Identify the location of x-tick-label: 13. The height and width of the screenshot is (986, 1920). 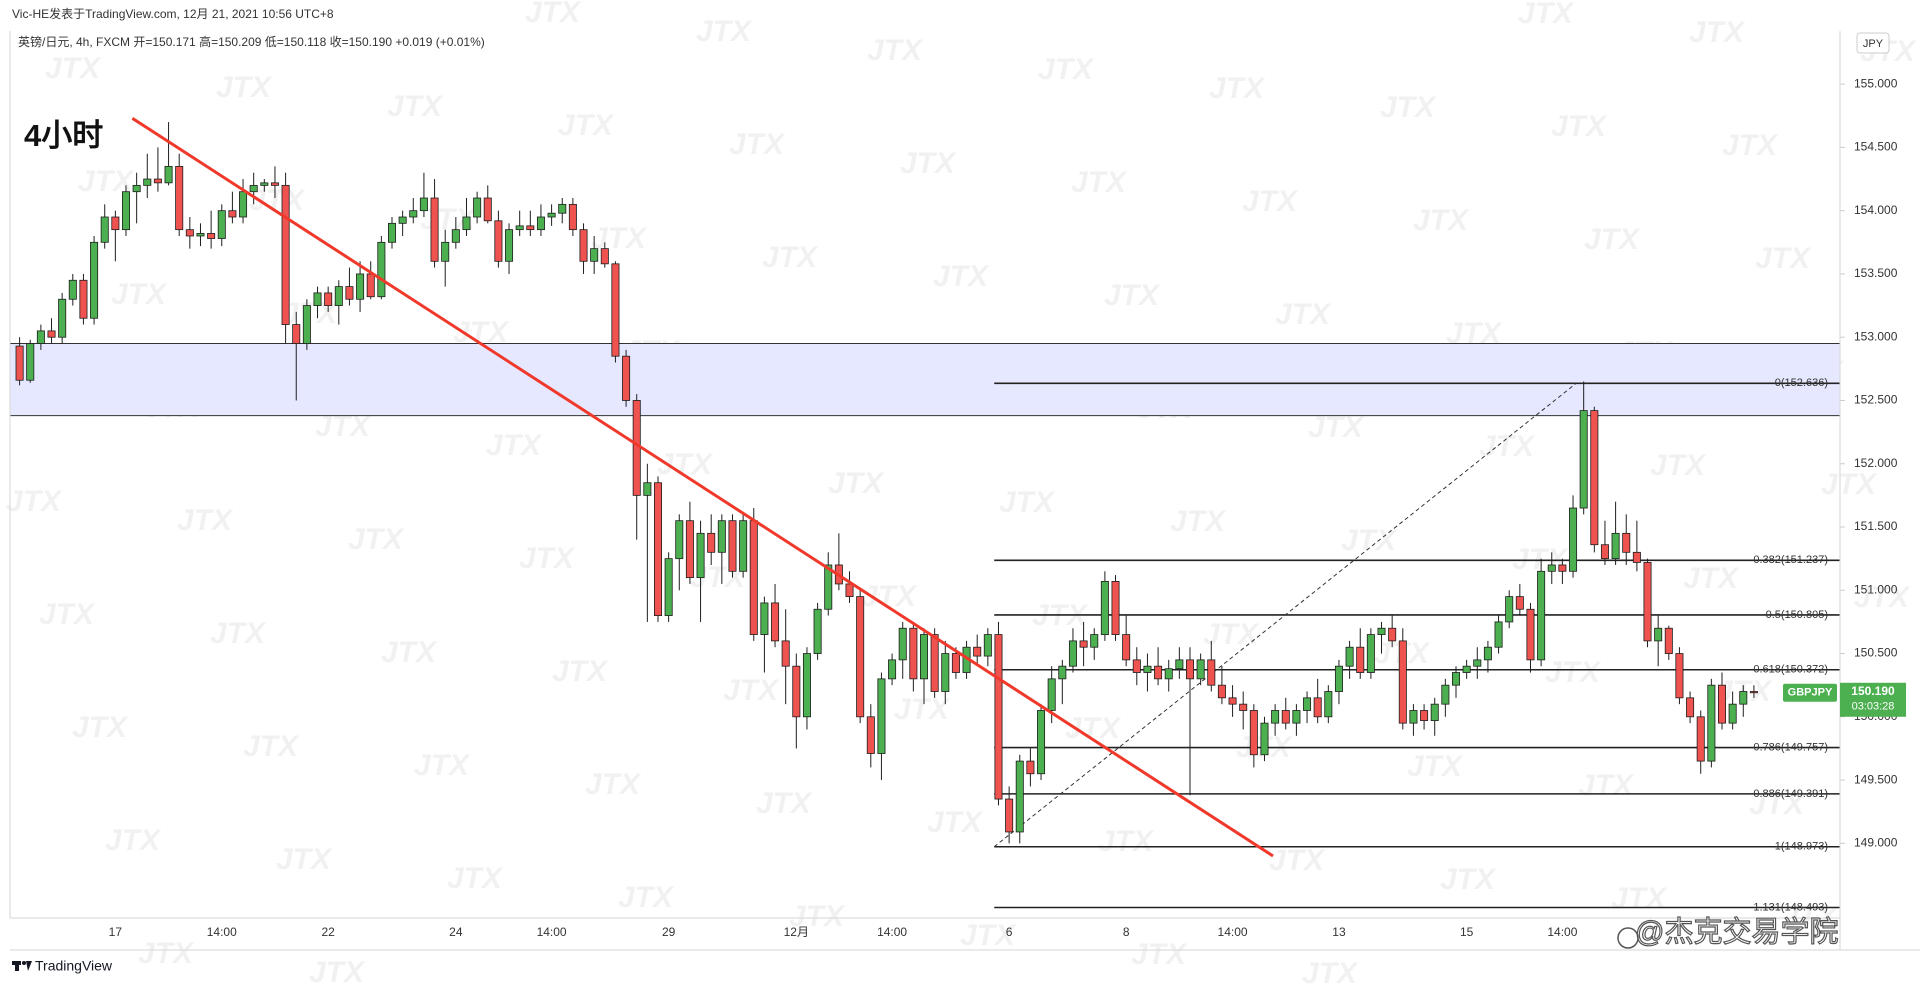
(1339, 932).